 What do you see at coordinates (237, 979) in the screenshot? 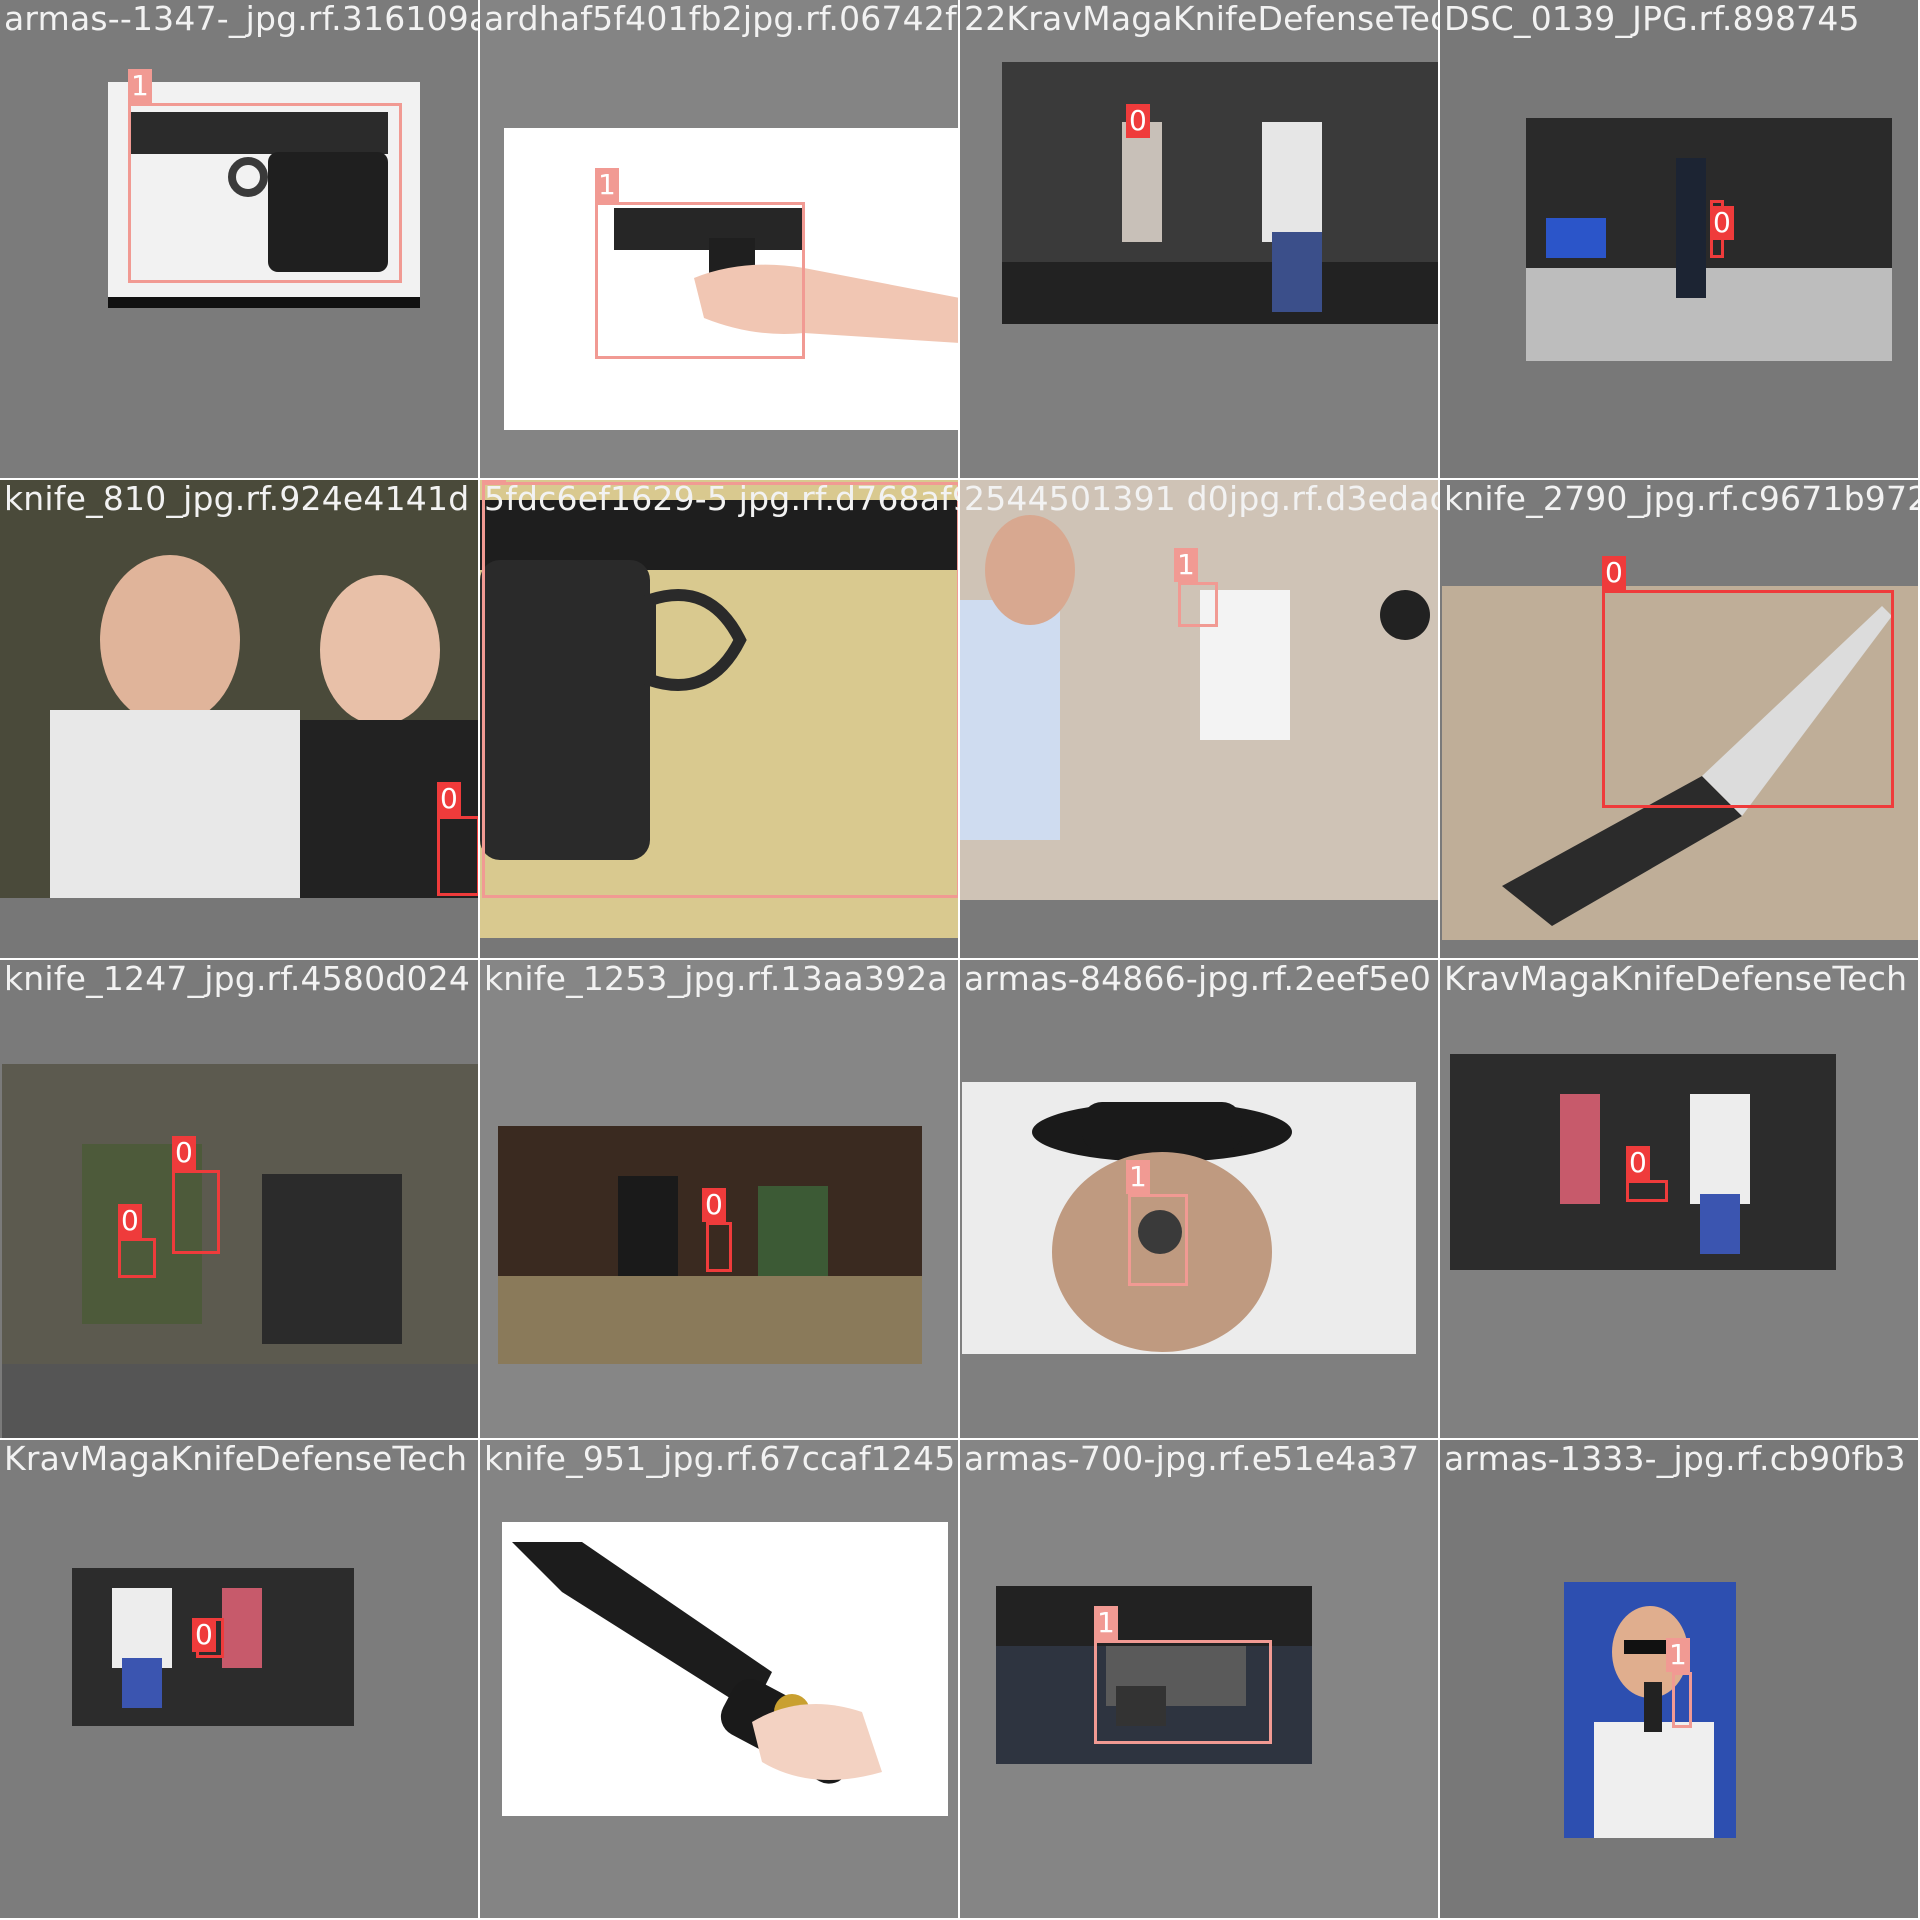
I see `tile-filename: knife_1247_jpg.rf.4580d024` at bounding box center [237, 979].